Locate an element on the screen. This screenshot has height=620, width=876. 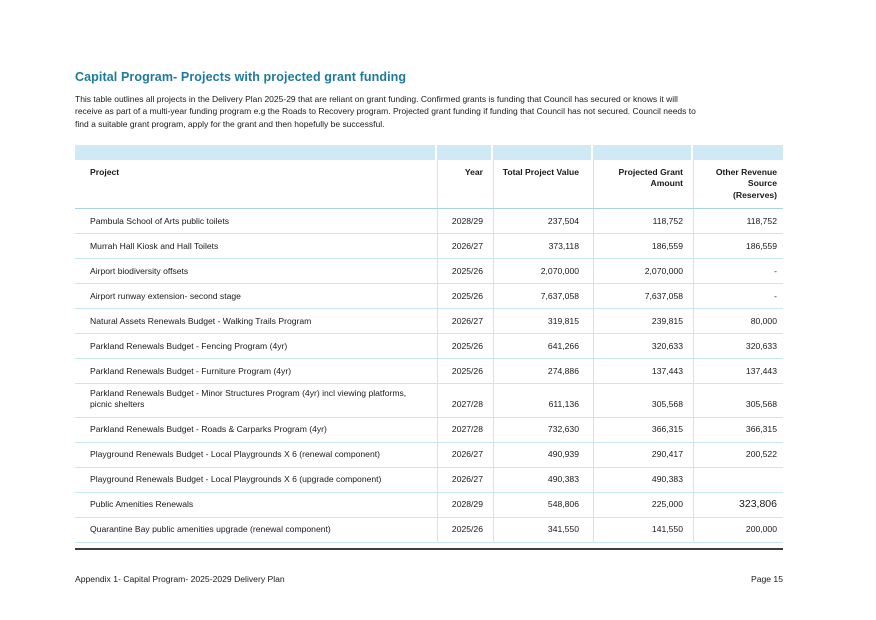
column-header-total-project-value: Total Project Value is located at coordinates (543, 184).